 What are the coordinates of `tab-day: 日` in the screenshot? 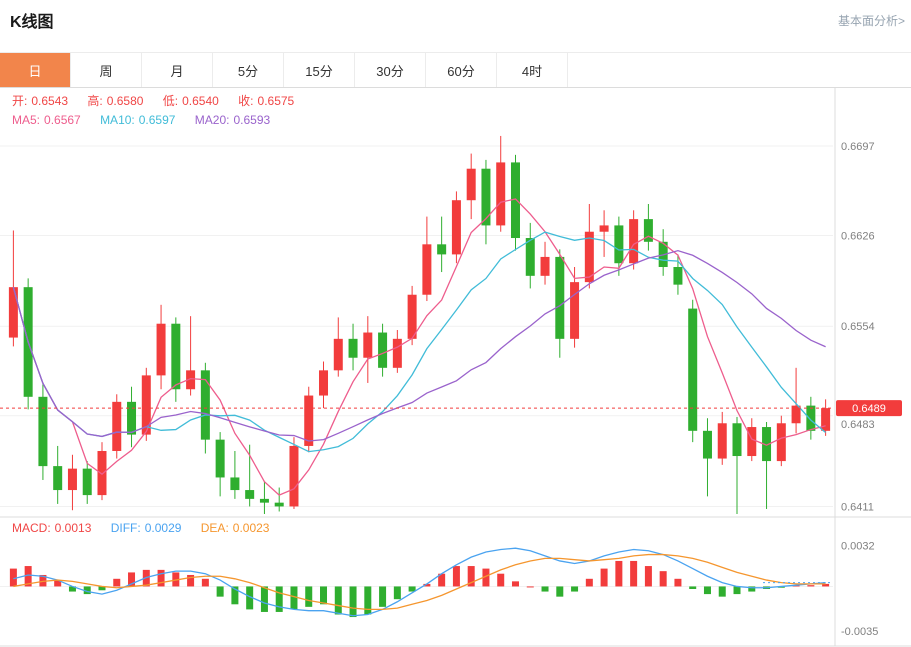 It's located at (35, 70).